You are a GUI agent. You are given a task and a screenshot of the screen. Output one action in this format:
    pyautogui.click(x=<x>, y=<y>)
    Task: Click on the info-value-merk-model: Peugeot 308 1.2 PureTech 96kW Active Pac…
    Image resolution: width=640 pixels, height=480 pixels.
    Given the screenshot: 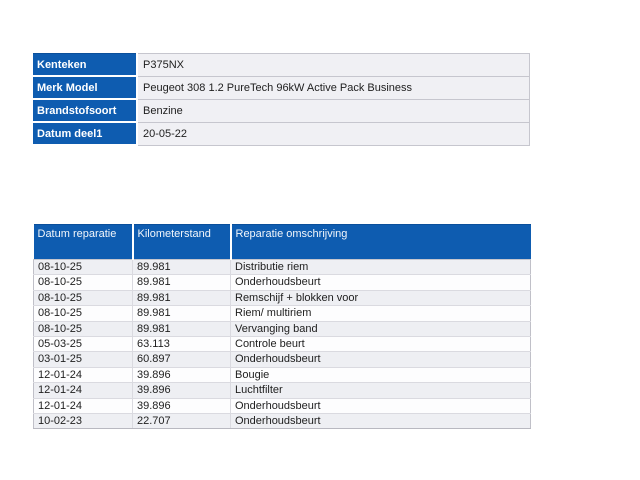 What is the action you would take?
    pyautogui.click(x=333, y=87)
    